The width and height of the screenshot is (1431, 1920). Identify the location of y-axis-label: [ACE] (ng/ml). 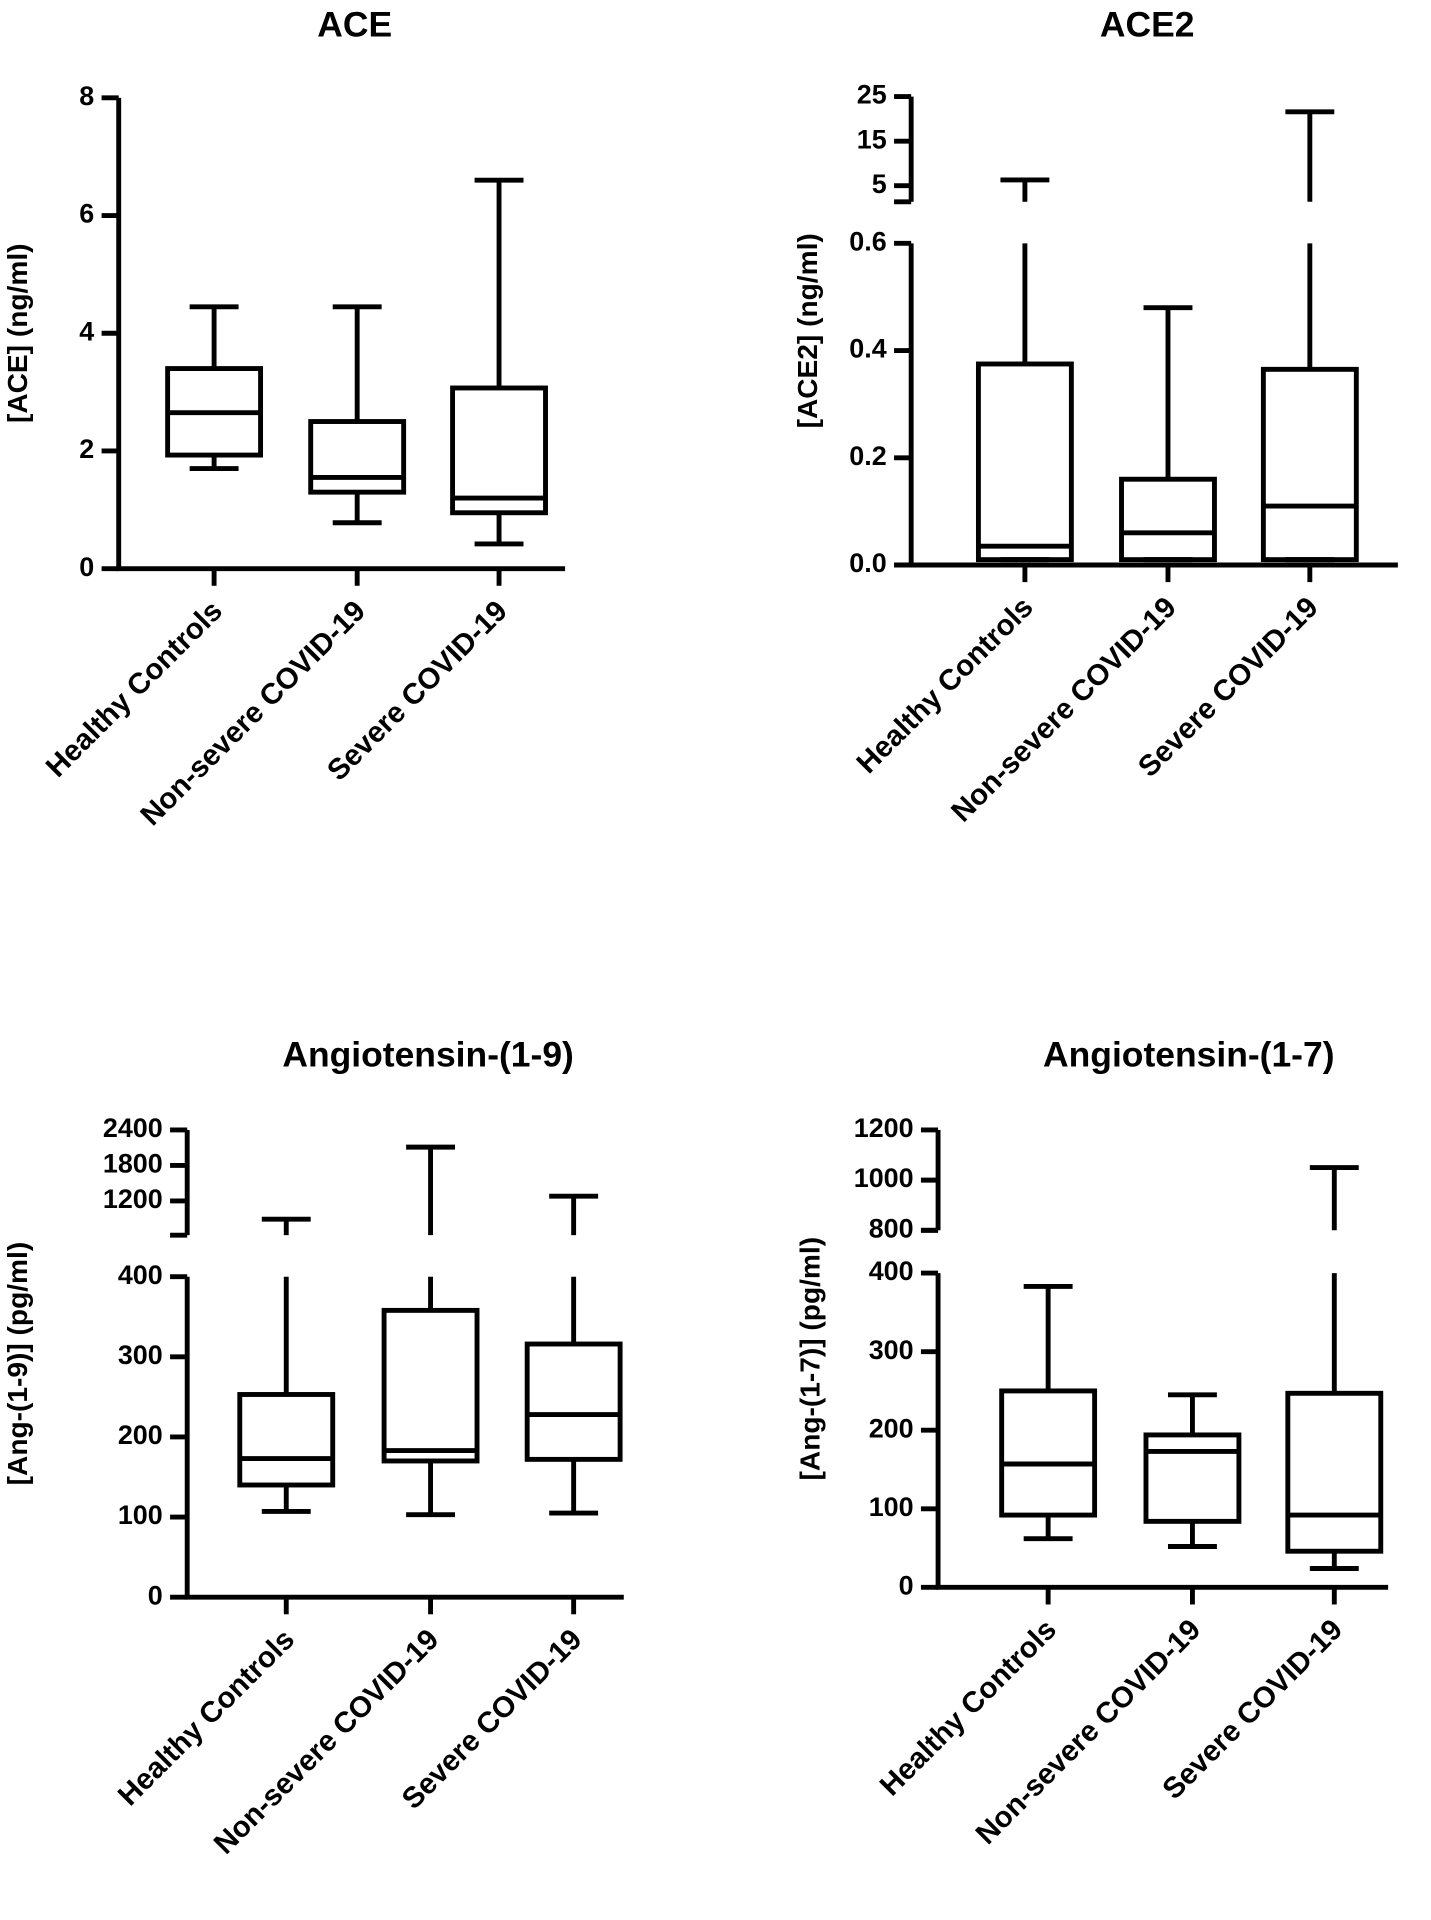
(17, 333).